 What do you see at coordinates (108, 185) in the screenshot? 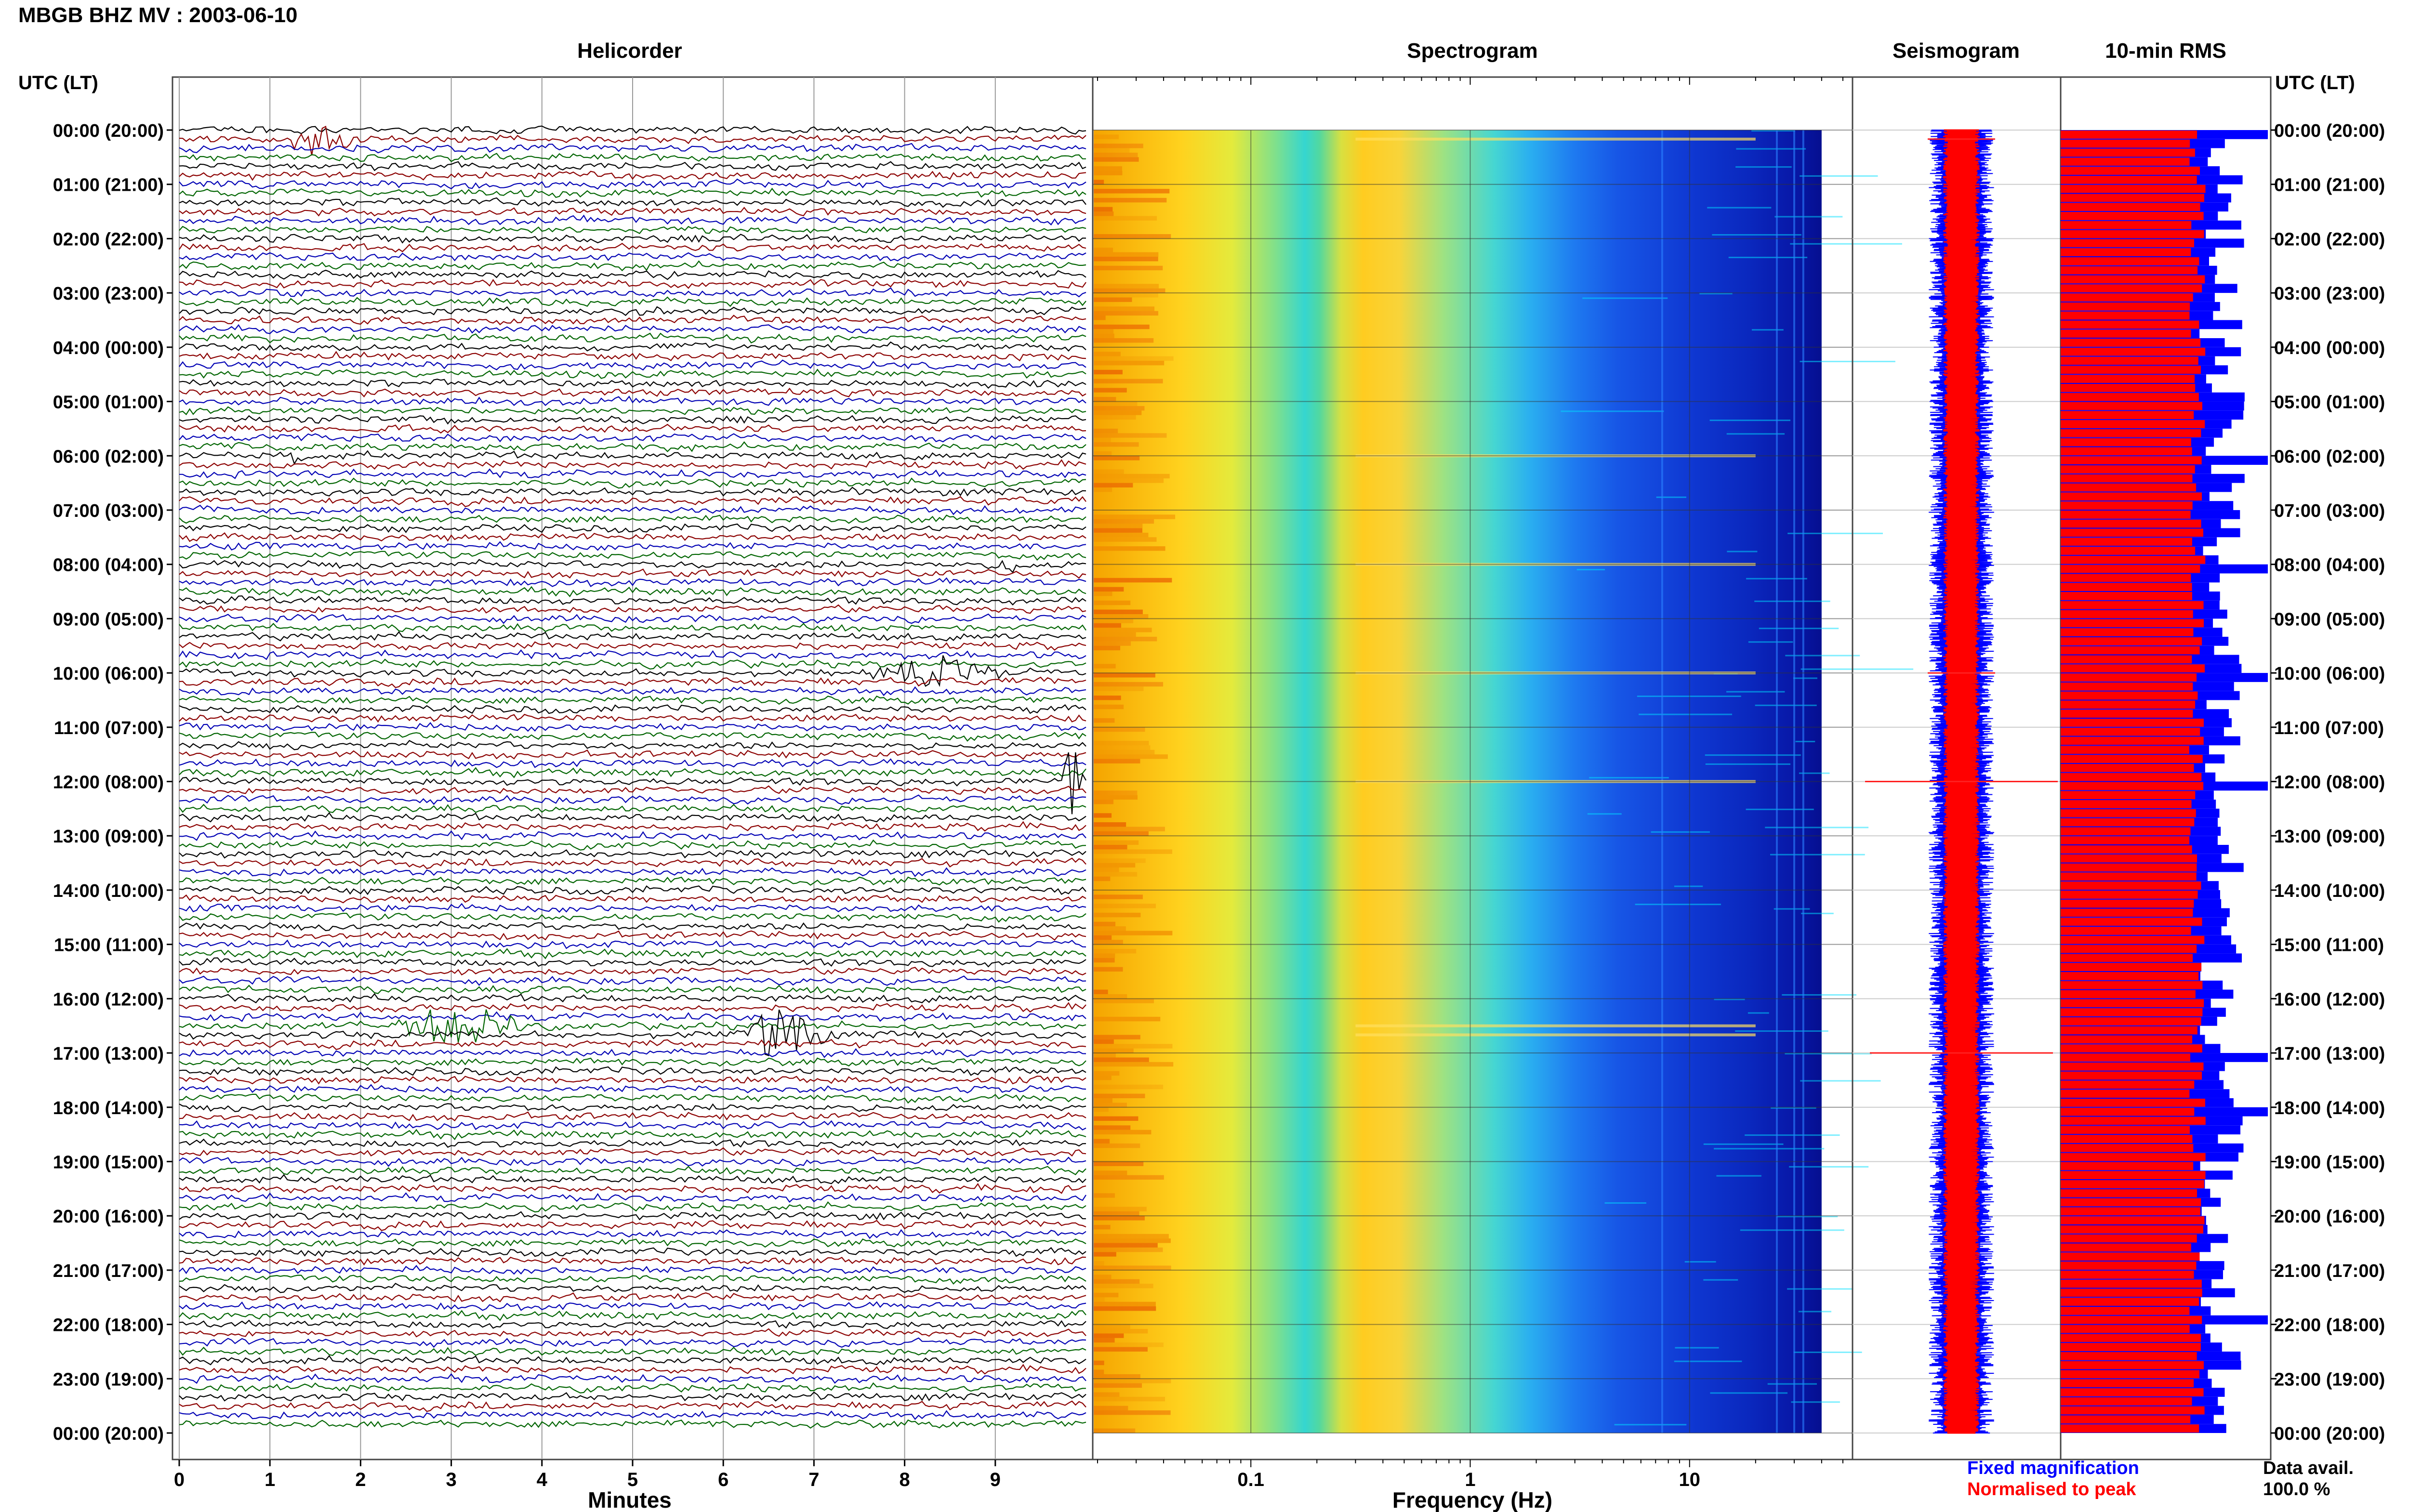
I see `time-label-left: 01:00 (21:00)` at bounding box center [108, 185].